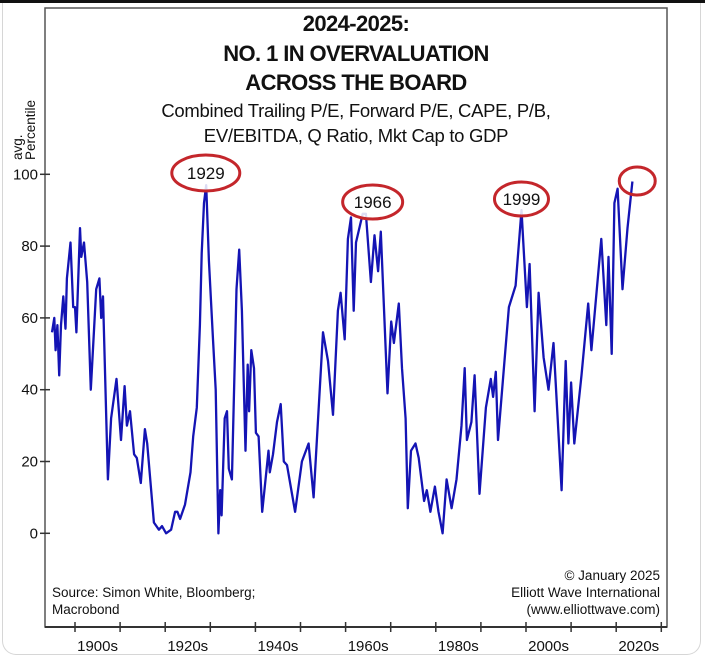  Describe the element at coordinates (356, 53) in the screenshot. I see `chart-title-line-1: NO. 1 IN OVERVALUATION` at that location.